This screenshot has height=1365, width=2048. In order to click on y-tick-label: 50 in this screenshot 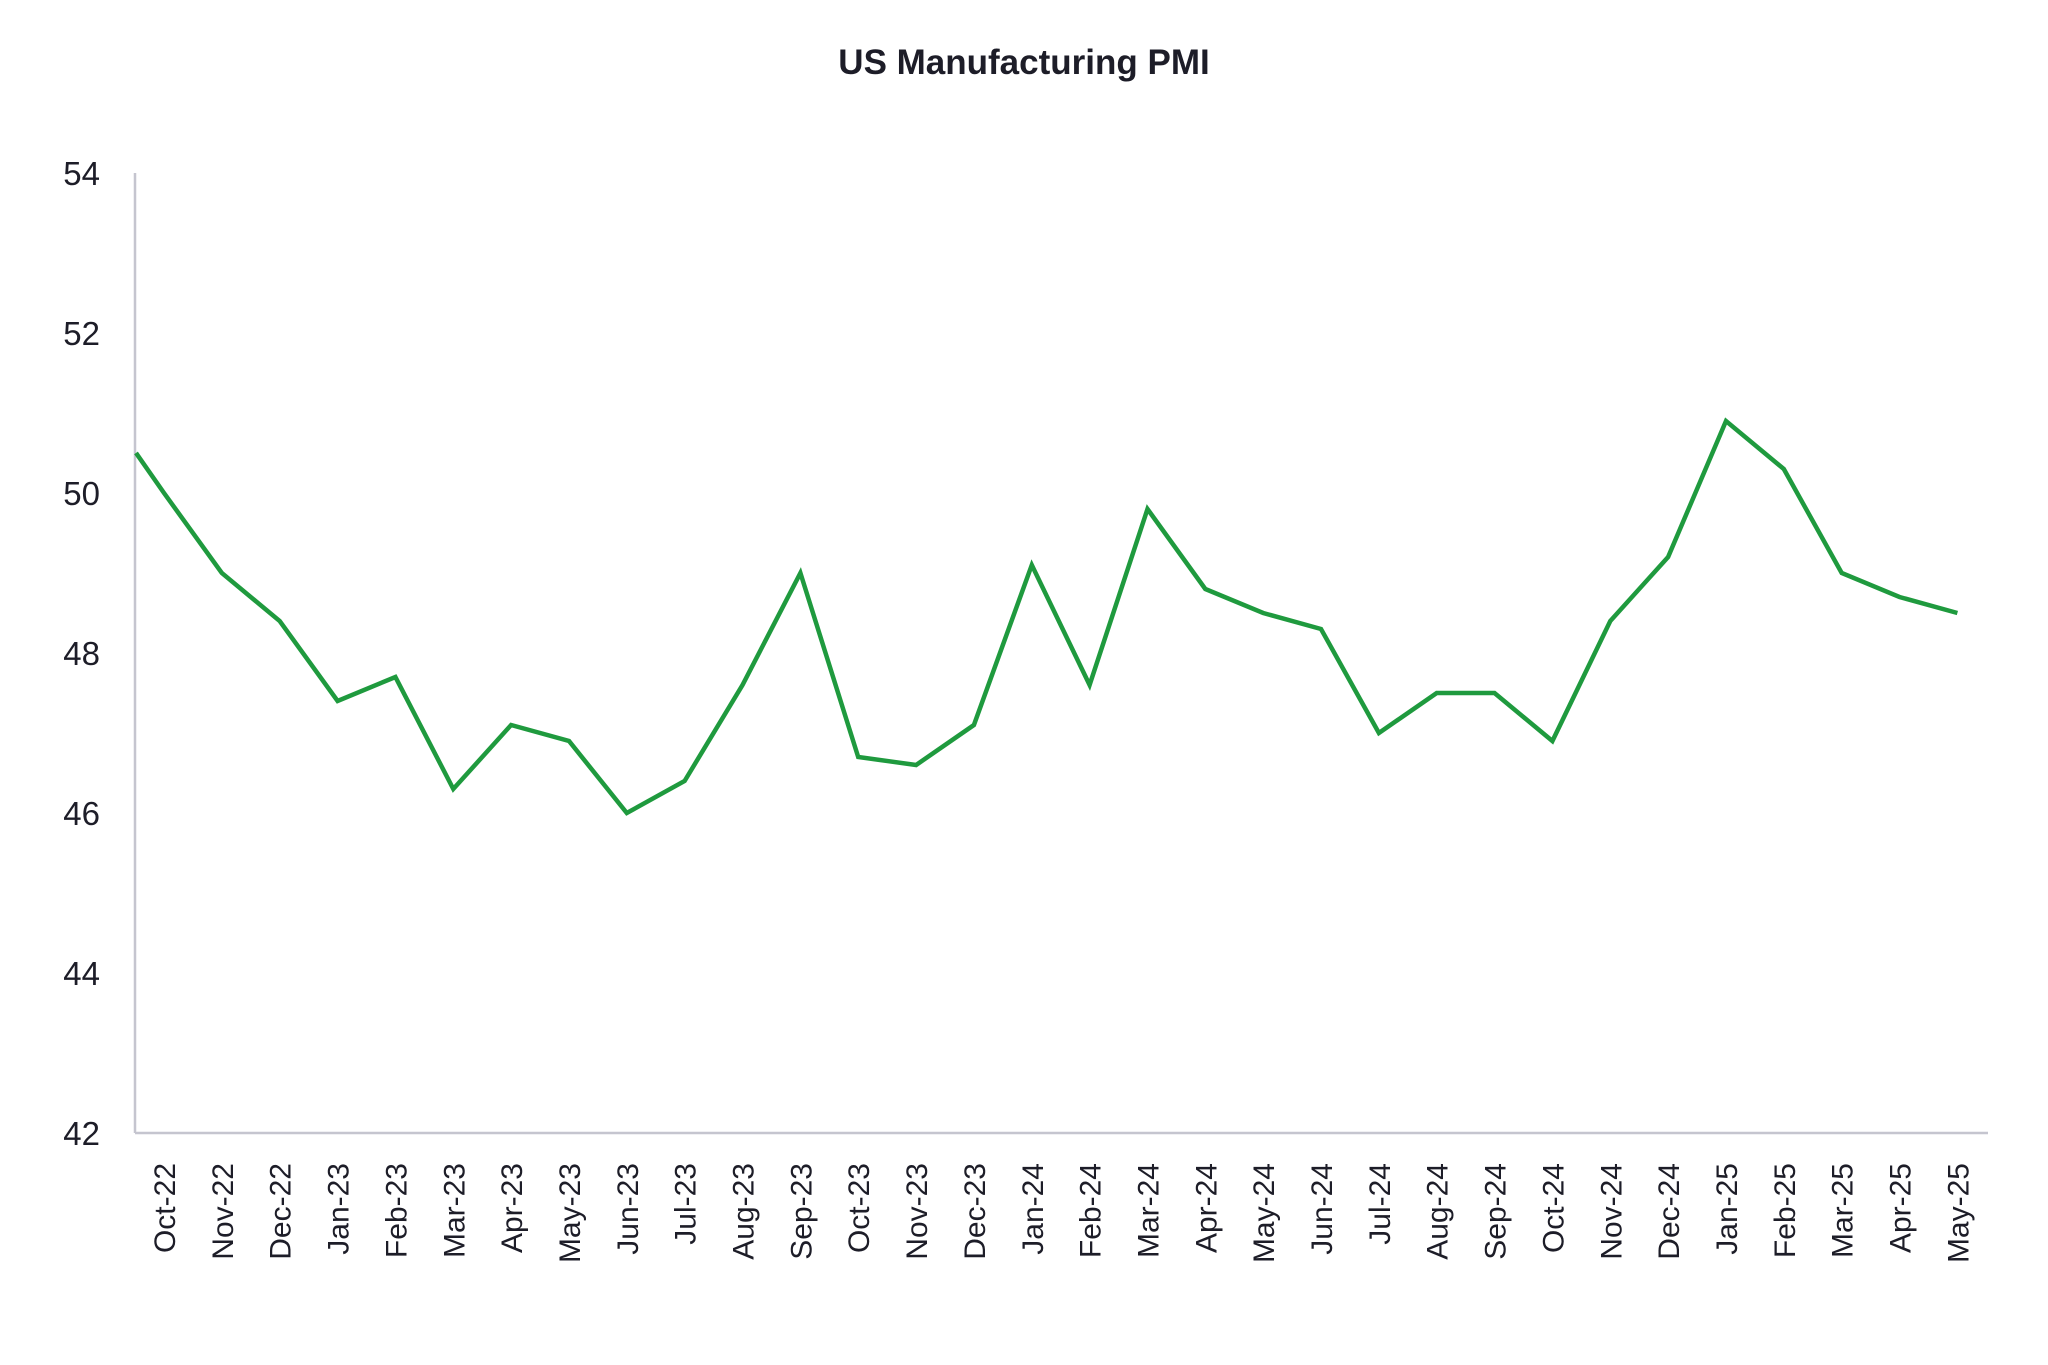, I will do `click(81, 493)`.